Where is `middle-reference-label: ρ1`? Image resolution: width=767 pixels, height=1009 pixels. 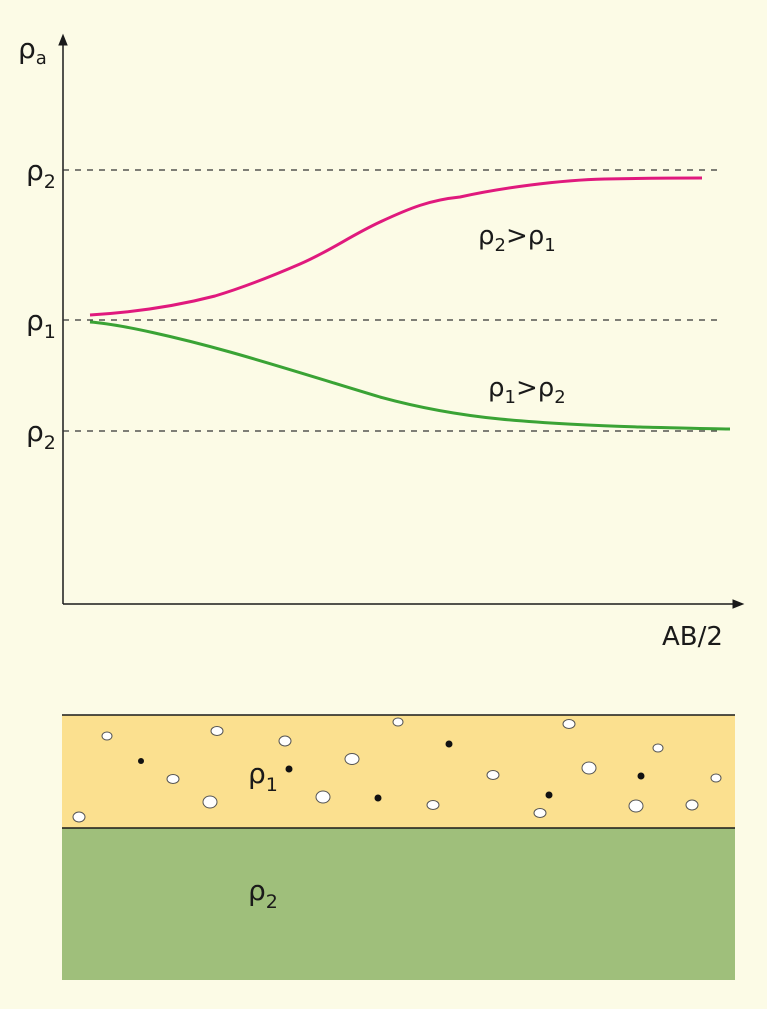
middle-reference-label: ρ1 is located at coordinates (41, 323).